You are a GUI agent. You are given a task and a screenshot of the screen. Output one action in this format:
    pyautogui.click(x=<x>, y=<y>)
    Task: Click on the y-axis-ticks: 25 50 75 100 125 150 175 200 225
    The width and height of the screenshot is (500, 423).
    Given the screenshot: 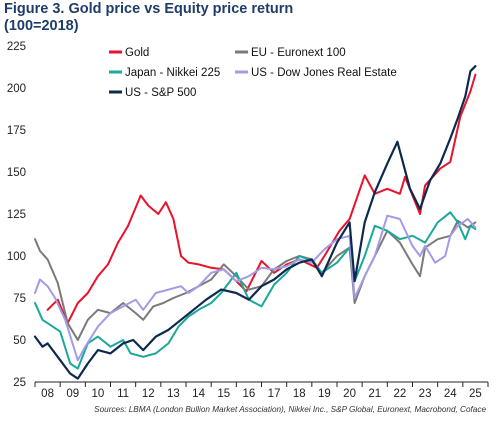 What is the action you would take?
    pyautogui.click(x=16, y=215)
    